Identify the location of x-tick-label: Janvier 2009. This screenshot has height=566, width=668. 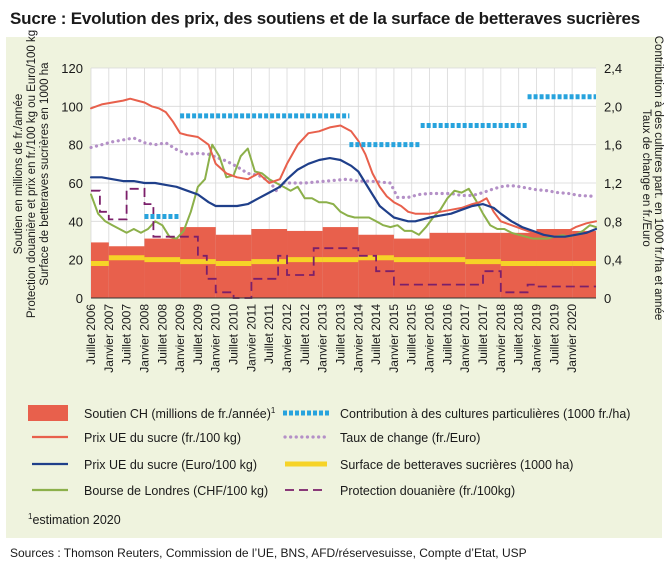
(180, 338).